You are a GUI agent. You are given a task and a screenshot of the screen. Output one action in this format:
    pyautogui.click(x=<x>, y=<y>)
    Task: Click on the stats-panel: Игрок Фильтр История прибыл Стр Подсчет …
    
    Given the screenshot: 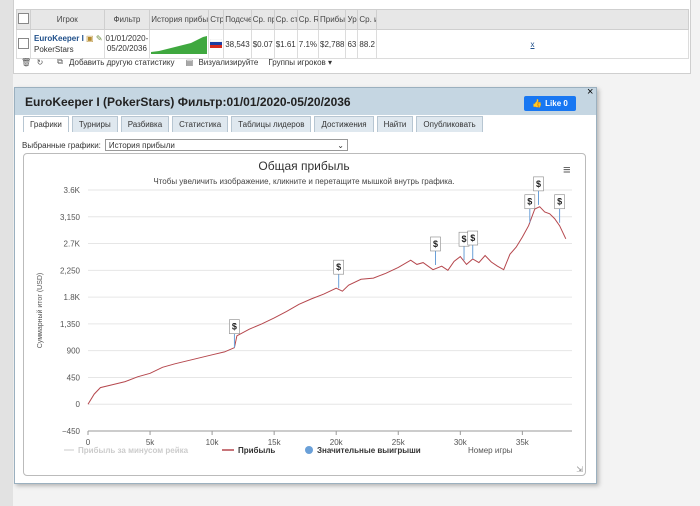 What is the action you would take?
    pyautogui.click(x=352, y=37)
    